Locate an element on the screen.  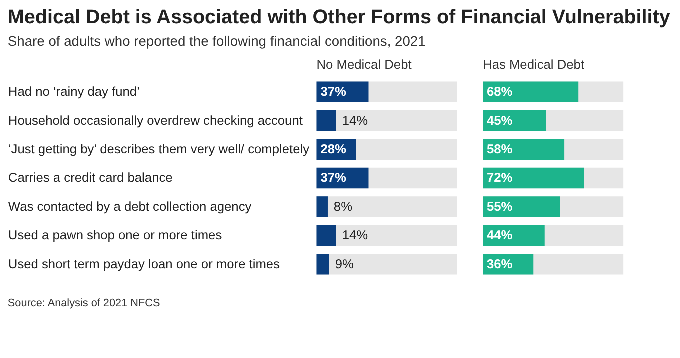
data-label: 9% is located at coordinates (344, 264).